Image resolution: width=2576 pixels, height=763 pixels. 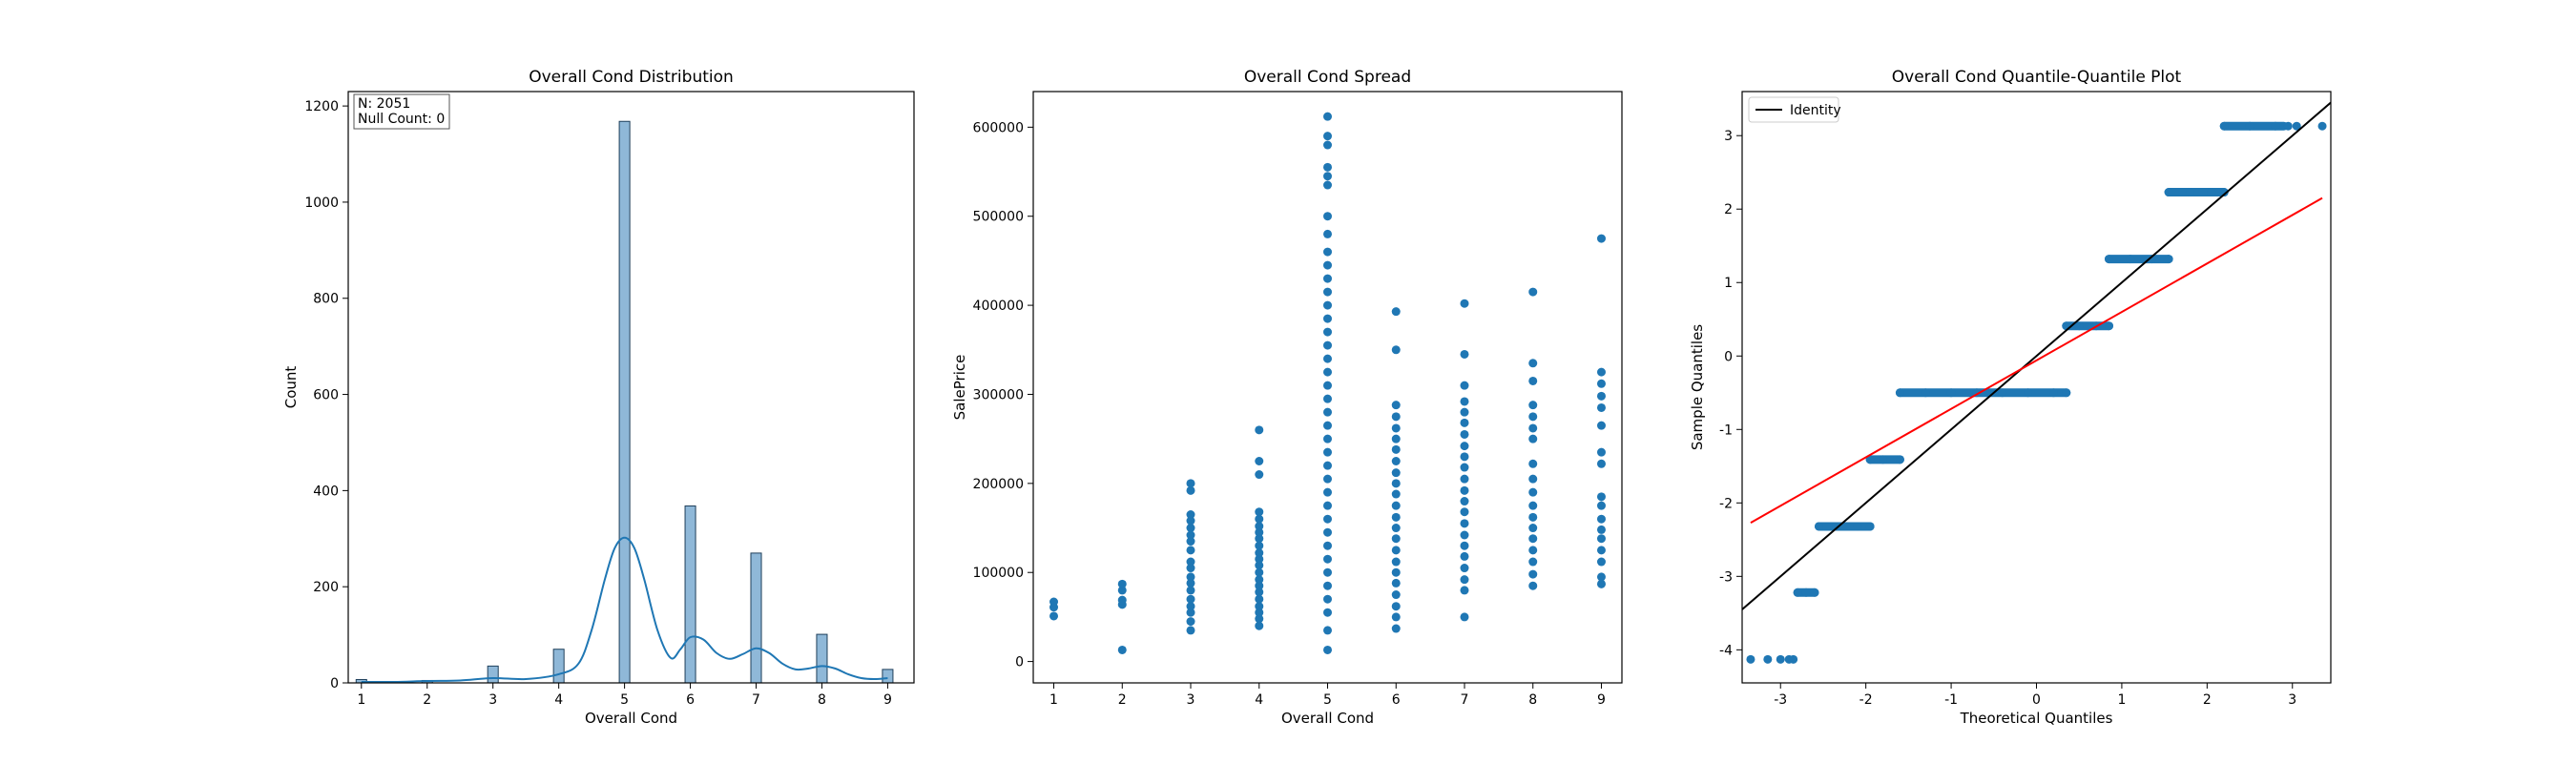 What do you see at coordinates (2121, 700) in the screenshot?
I see `x-tick-label: 1` at bounding box center [2121, 700].